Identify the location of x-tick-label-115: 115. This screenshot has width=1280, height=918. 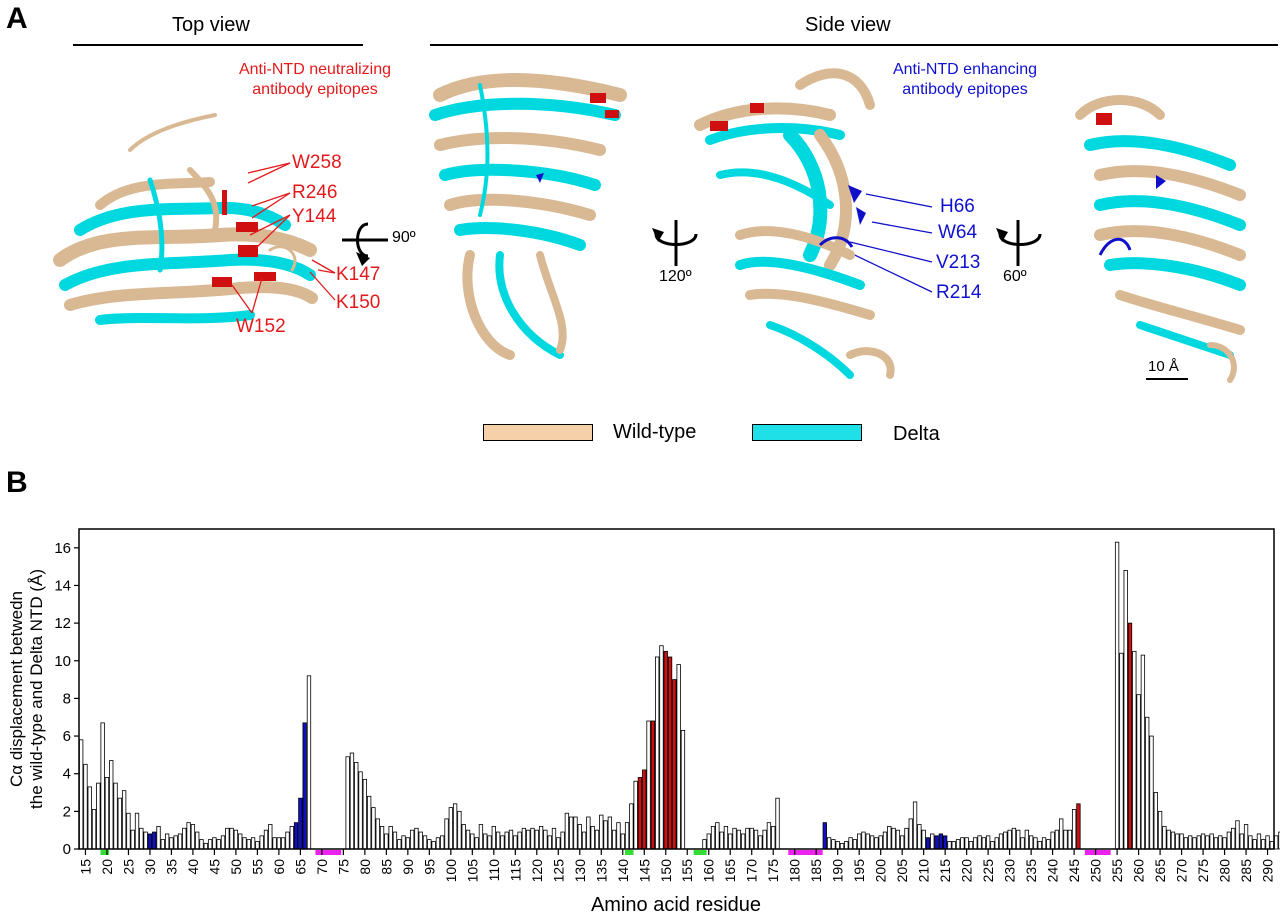
(515, 870).